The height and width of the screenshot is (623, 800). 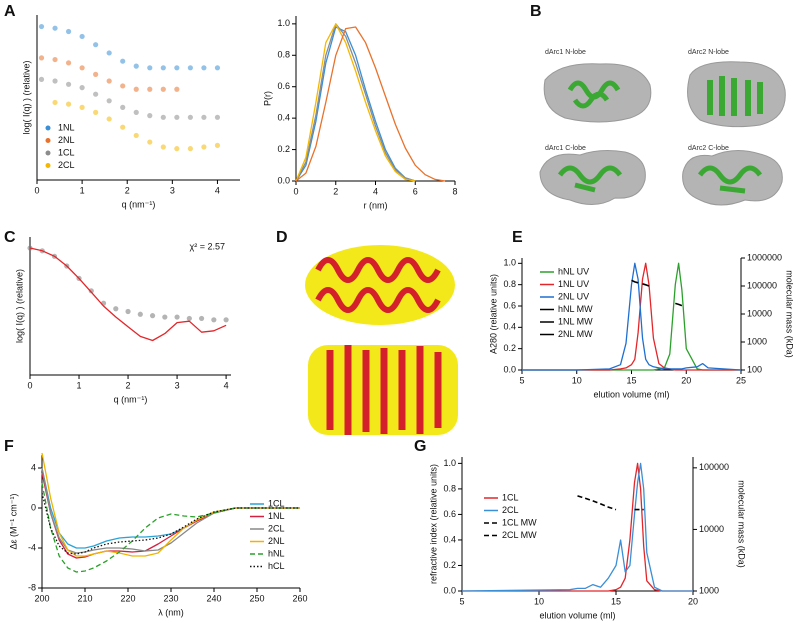 What do you see at coordinates (26, 97) in the screenshot?
I see `y-axis-label: log( I(q) ) (relative)` at bounding box center [26, 97].